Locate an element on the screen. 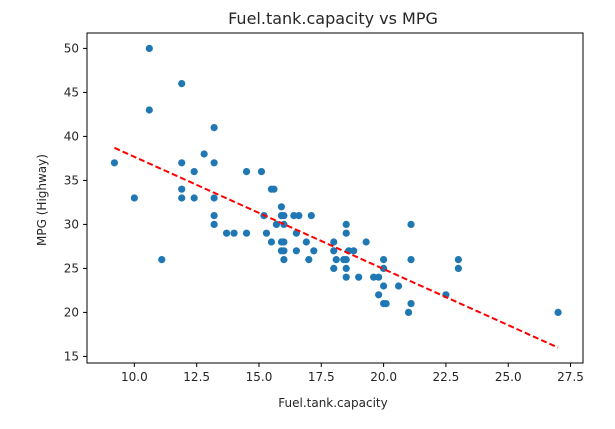  y-tick-label: 45 is located at coordinates (71, 92).